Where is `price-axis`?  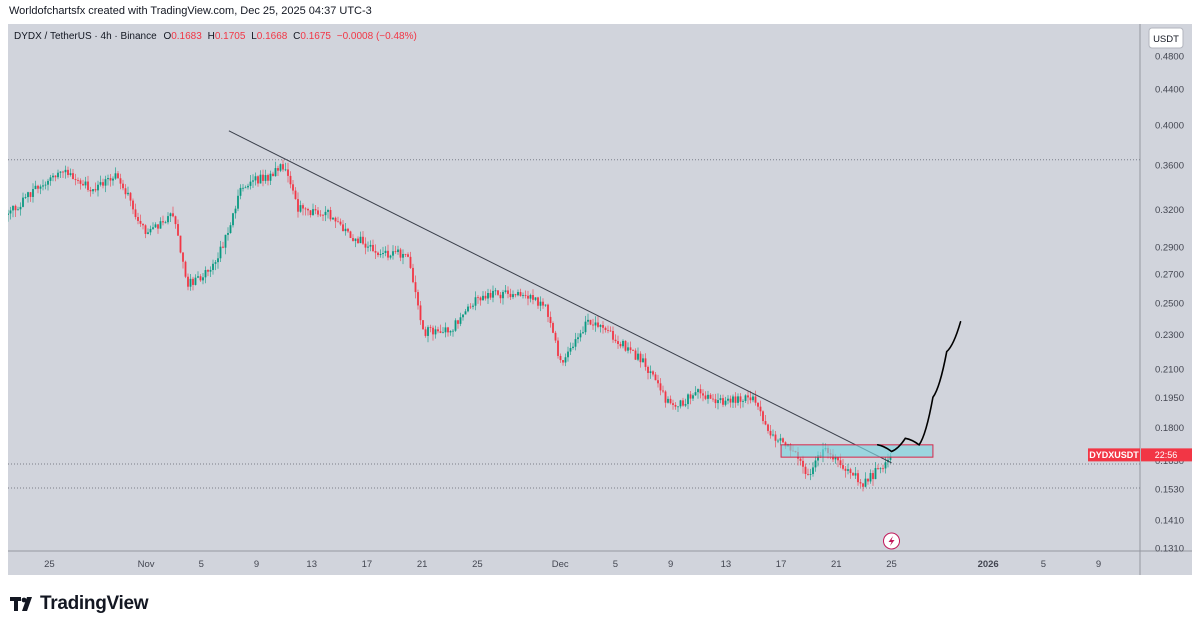 price-axis is located at coordinates (1166, 299).